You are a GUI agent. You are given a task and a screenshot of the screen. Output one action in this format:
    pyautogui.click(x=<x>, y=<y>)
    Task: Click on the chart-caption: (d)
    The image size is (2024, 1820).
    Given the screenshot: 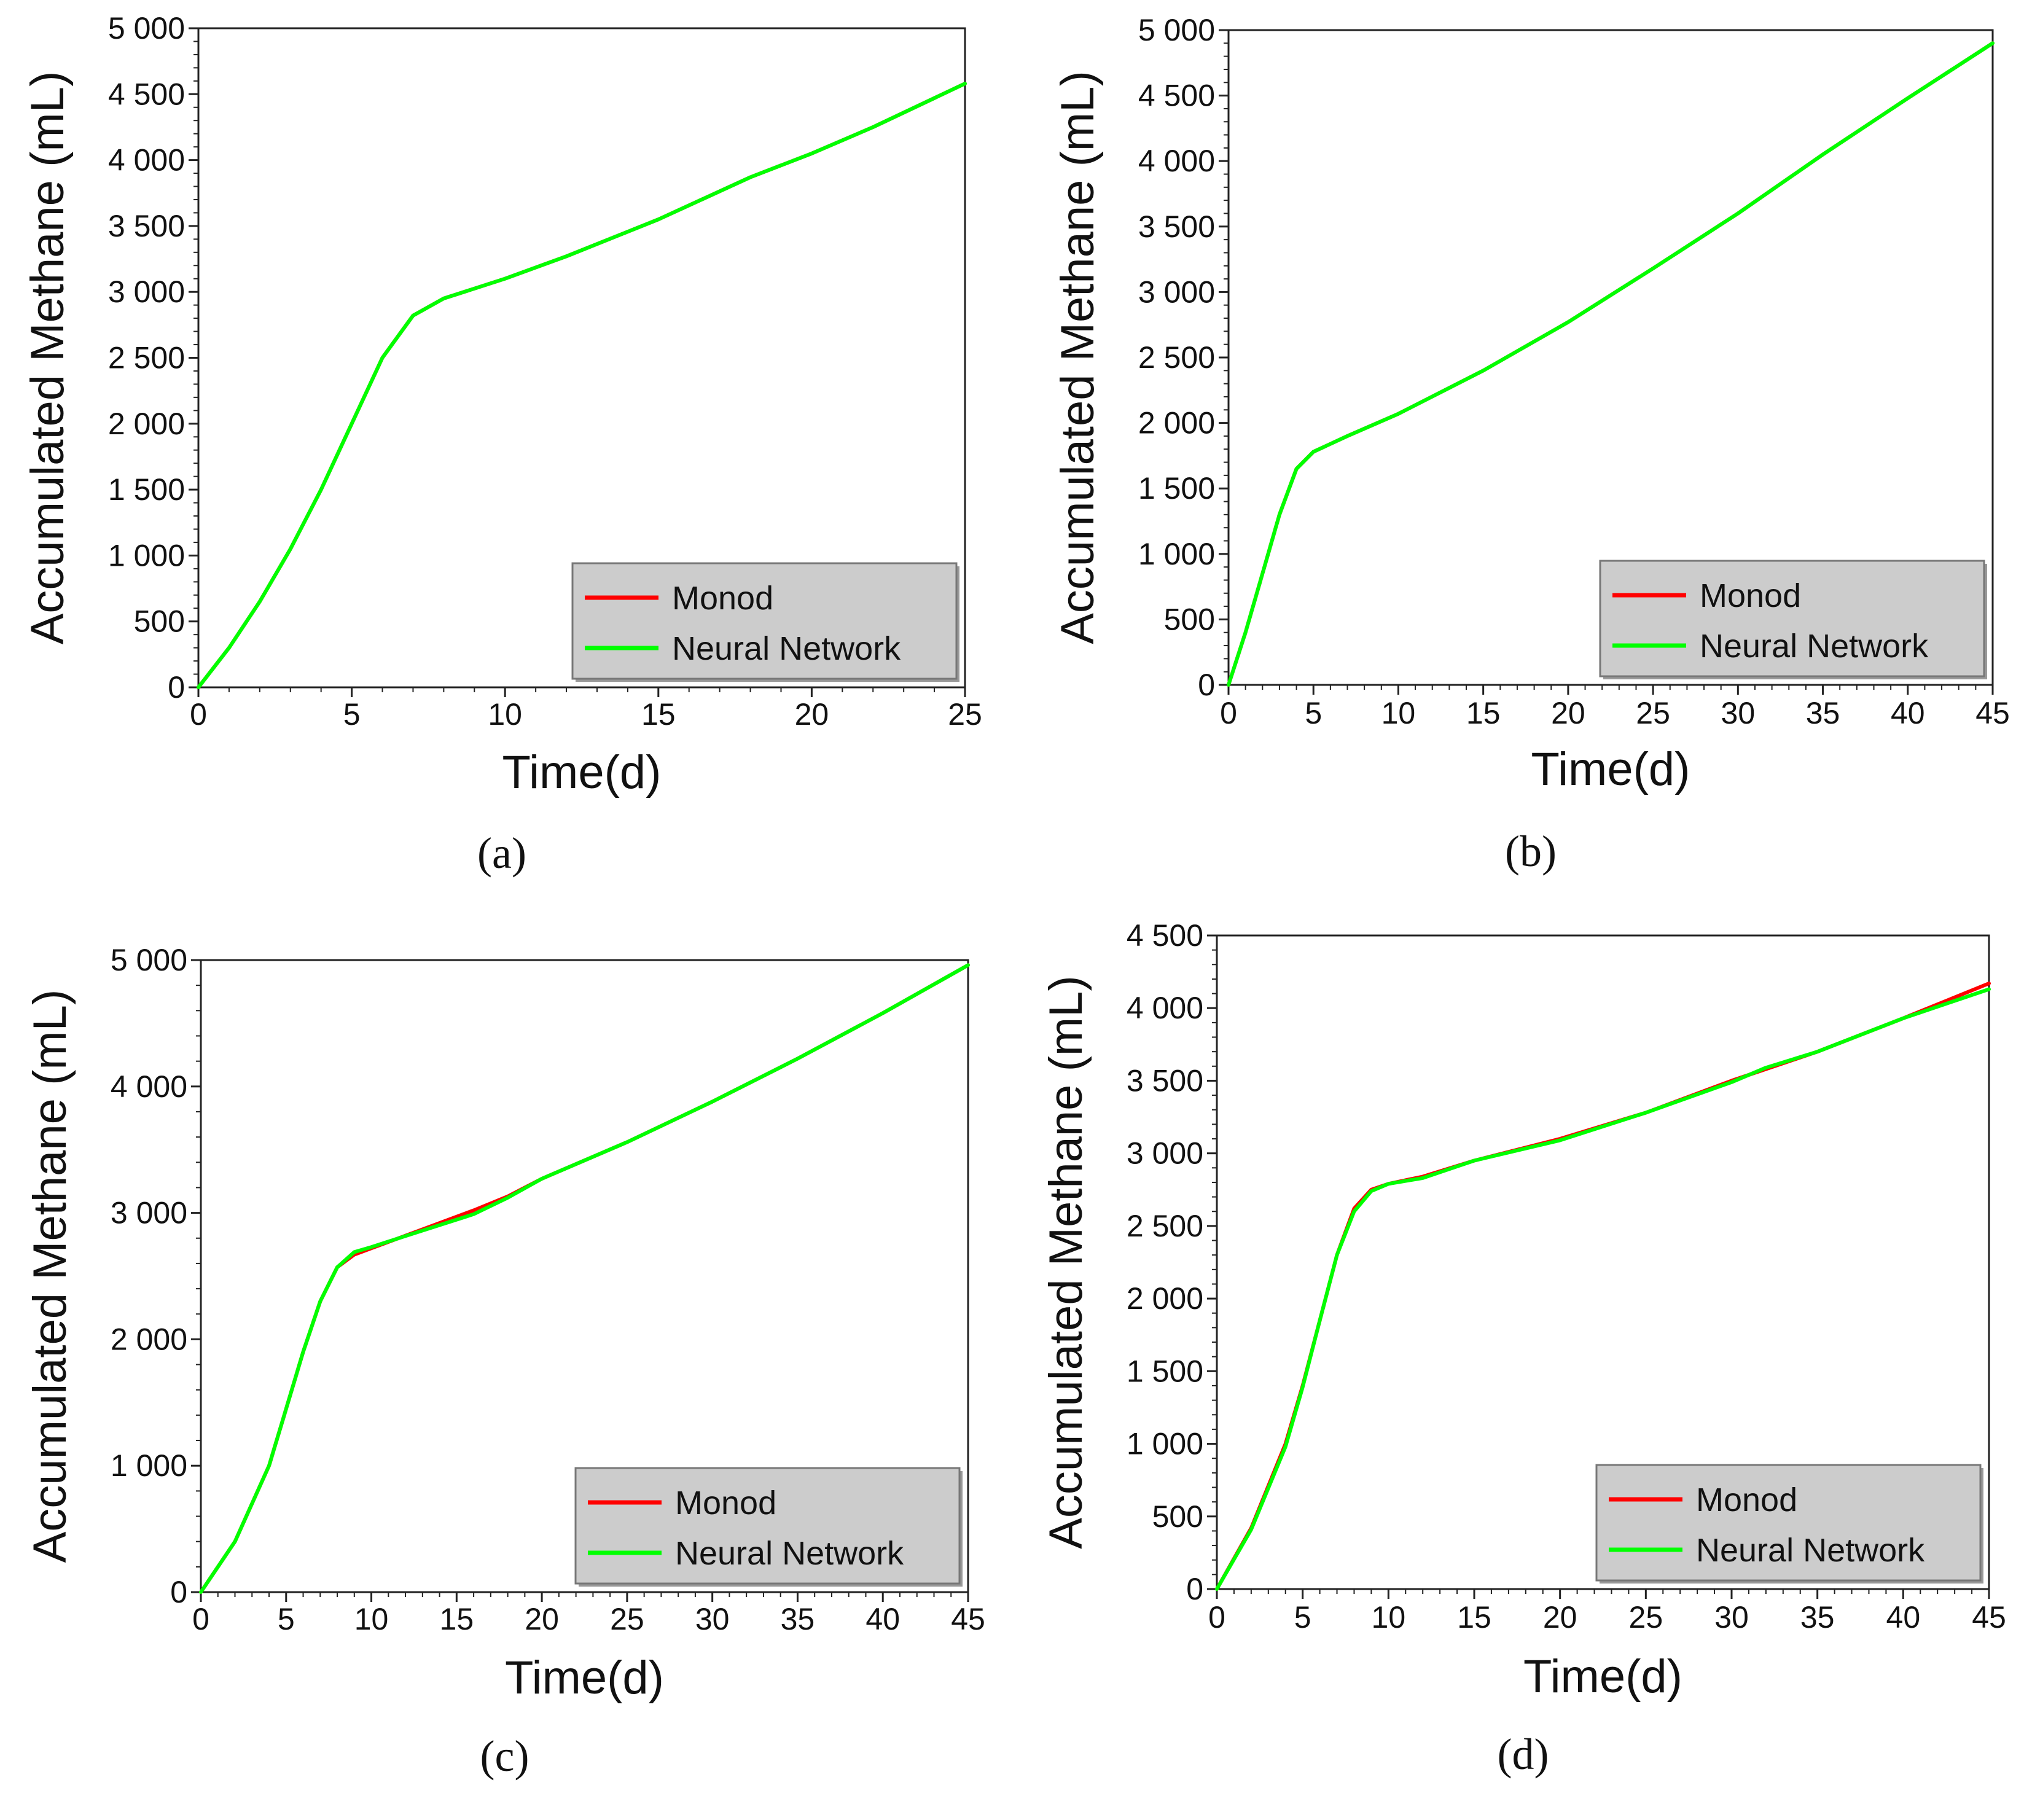 What is the action you would take?
    pyautogui.click(x=1523, y=1755)
    